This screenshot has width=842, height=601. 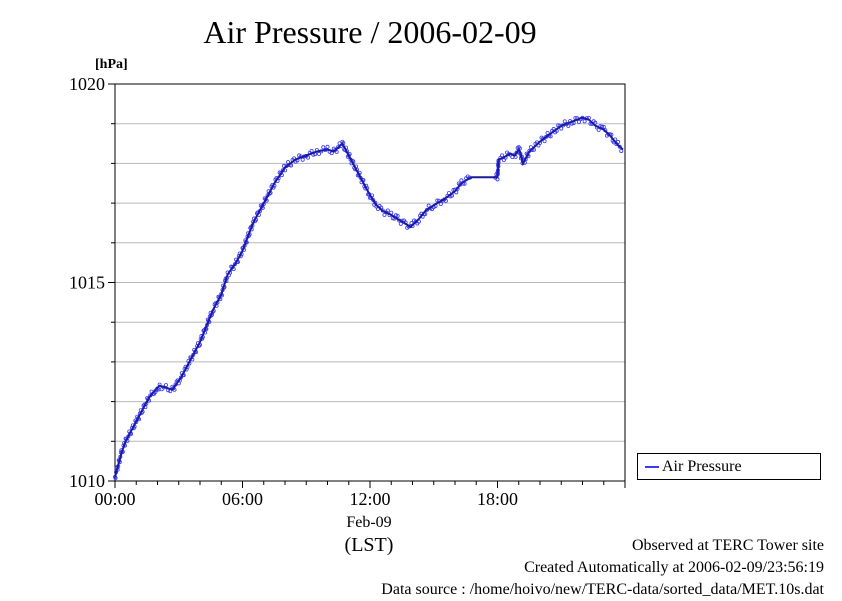 What do you see at coordinates (87, 283) in the screenshot?
I see `y-tick-label: 1015` at bounding box center [87, 283].